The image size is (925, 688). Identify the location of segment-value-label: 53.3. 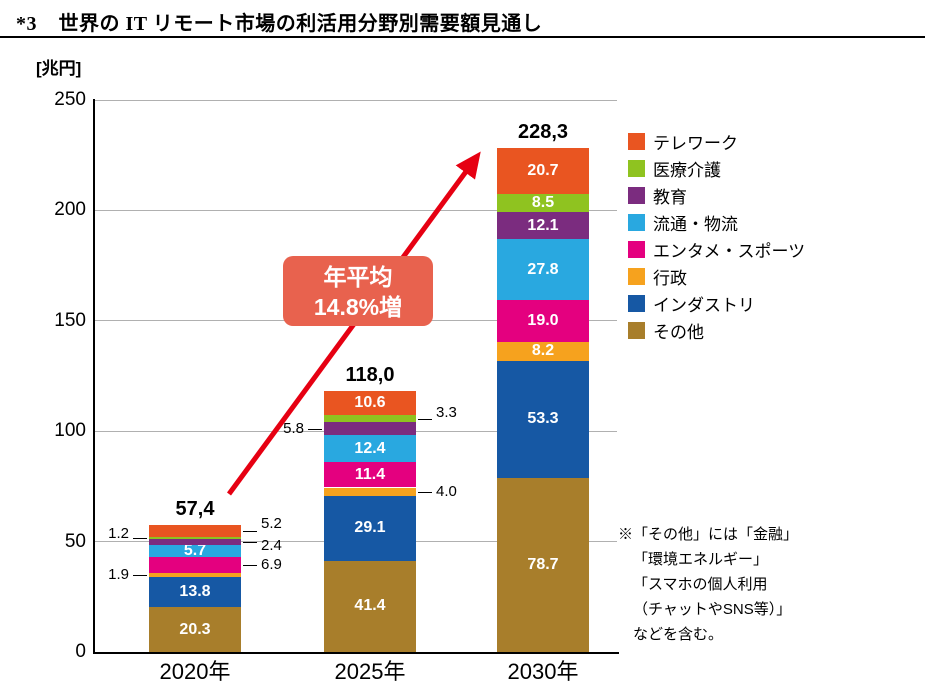
(543, 419).